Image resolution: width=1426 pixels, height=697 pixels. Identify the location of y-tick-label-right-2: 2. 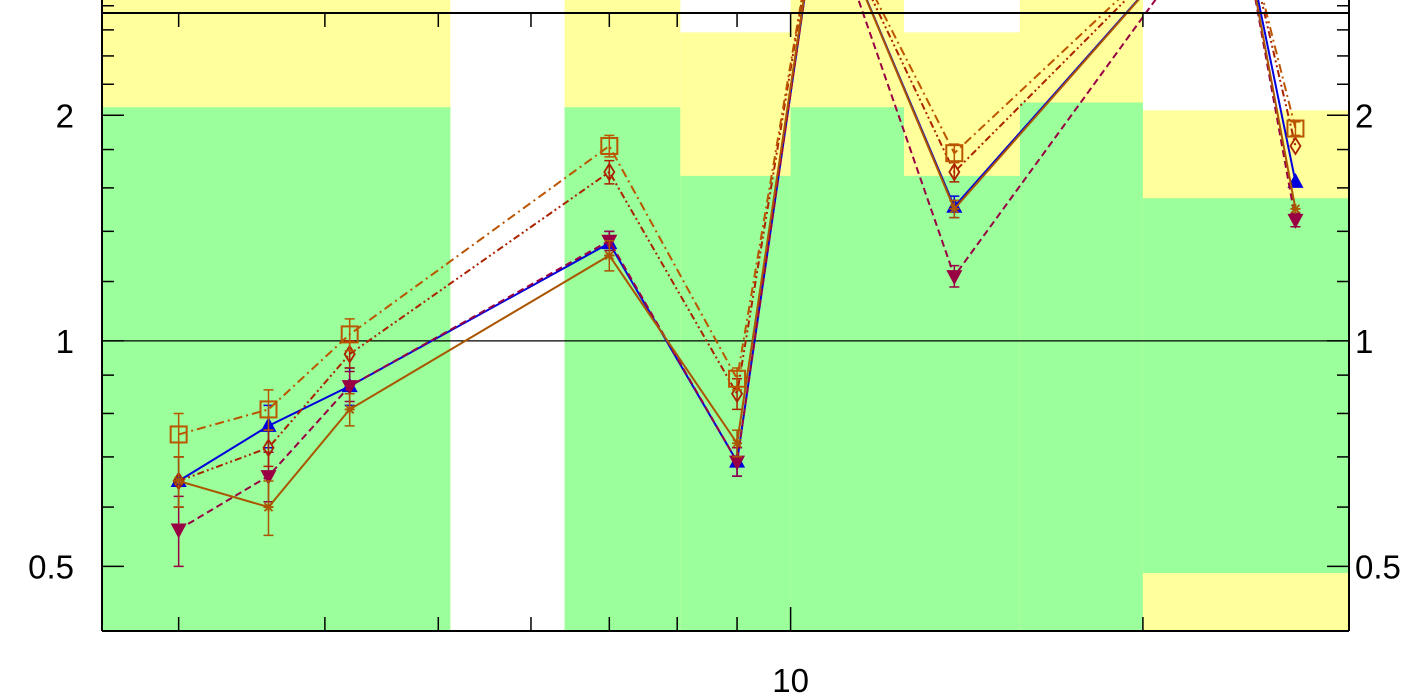
(1364, 115).